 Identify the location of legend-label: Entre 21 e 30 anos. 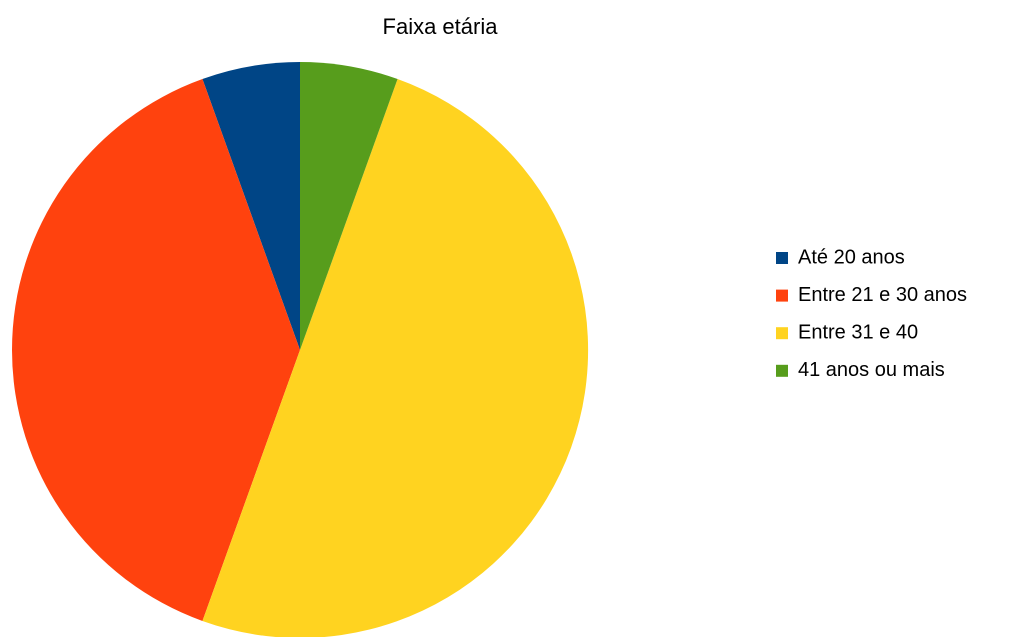
(882, 295).